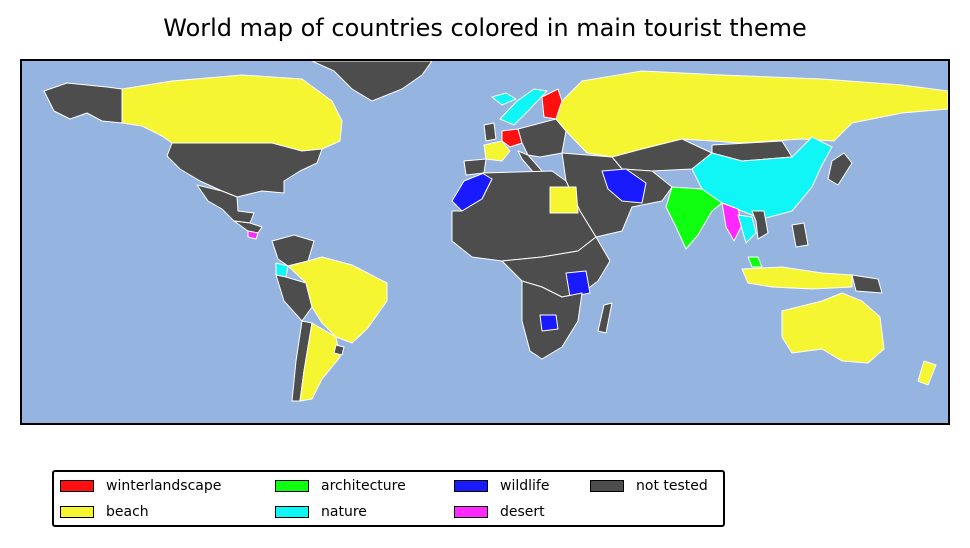 The image size is (970, 548). What do you see at coordinates (244, 170) in the screenshot?
I see `region-united-states` at bounding box center [244, 170].